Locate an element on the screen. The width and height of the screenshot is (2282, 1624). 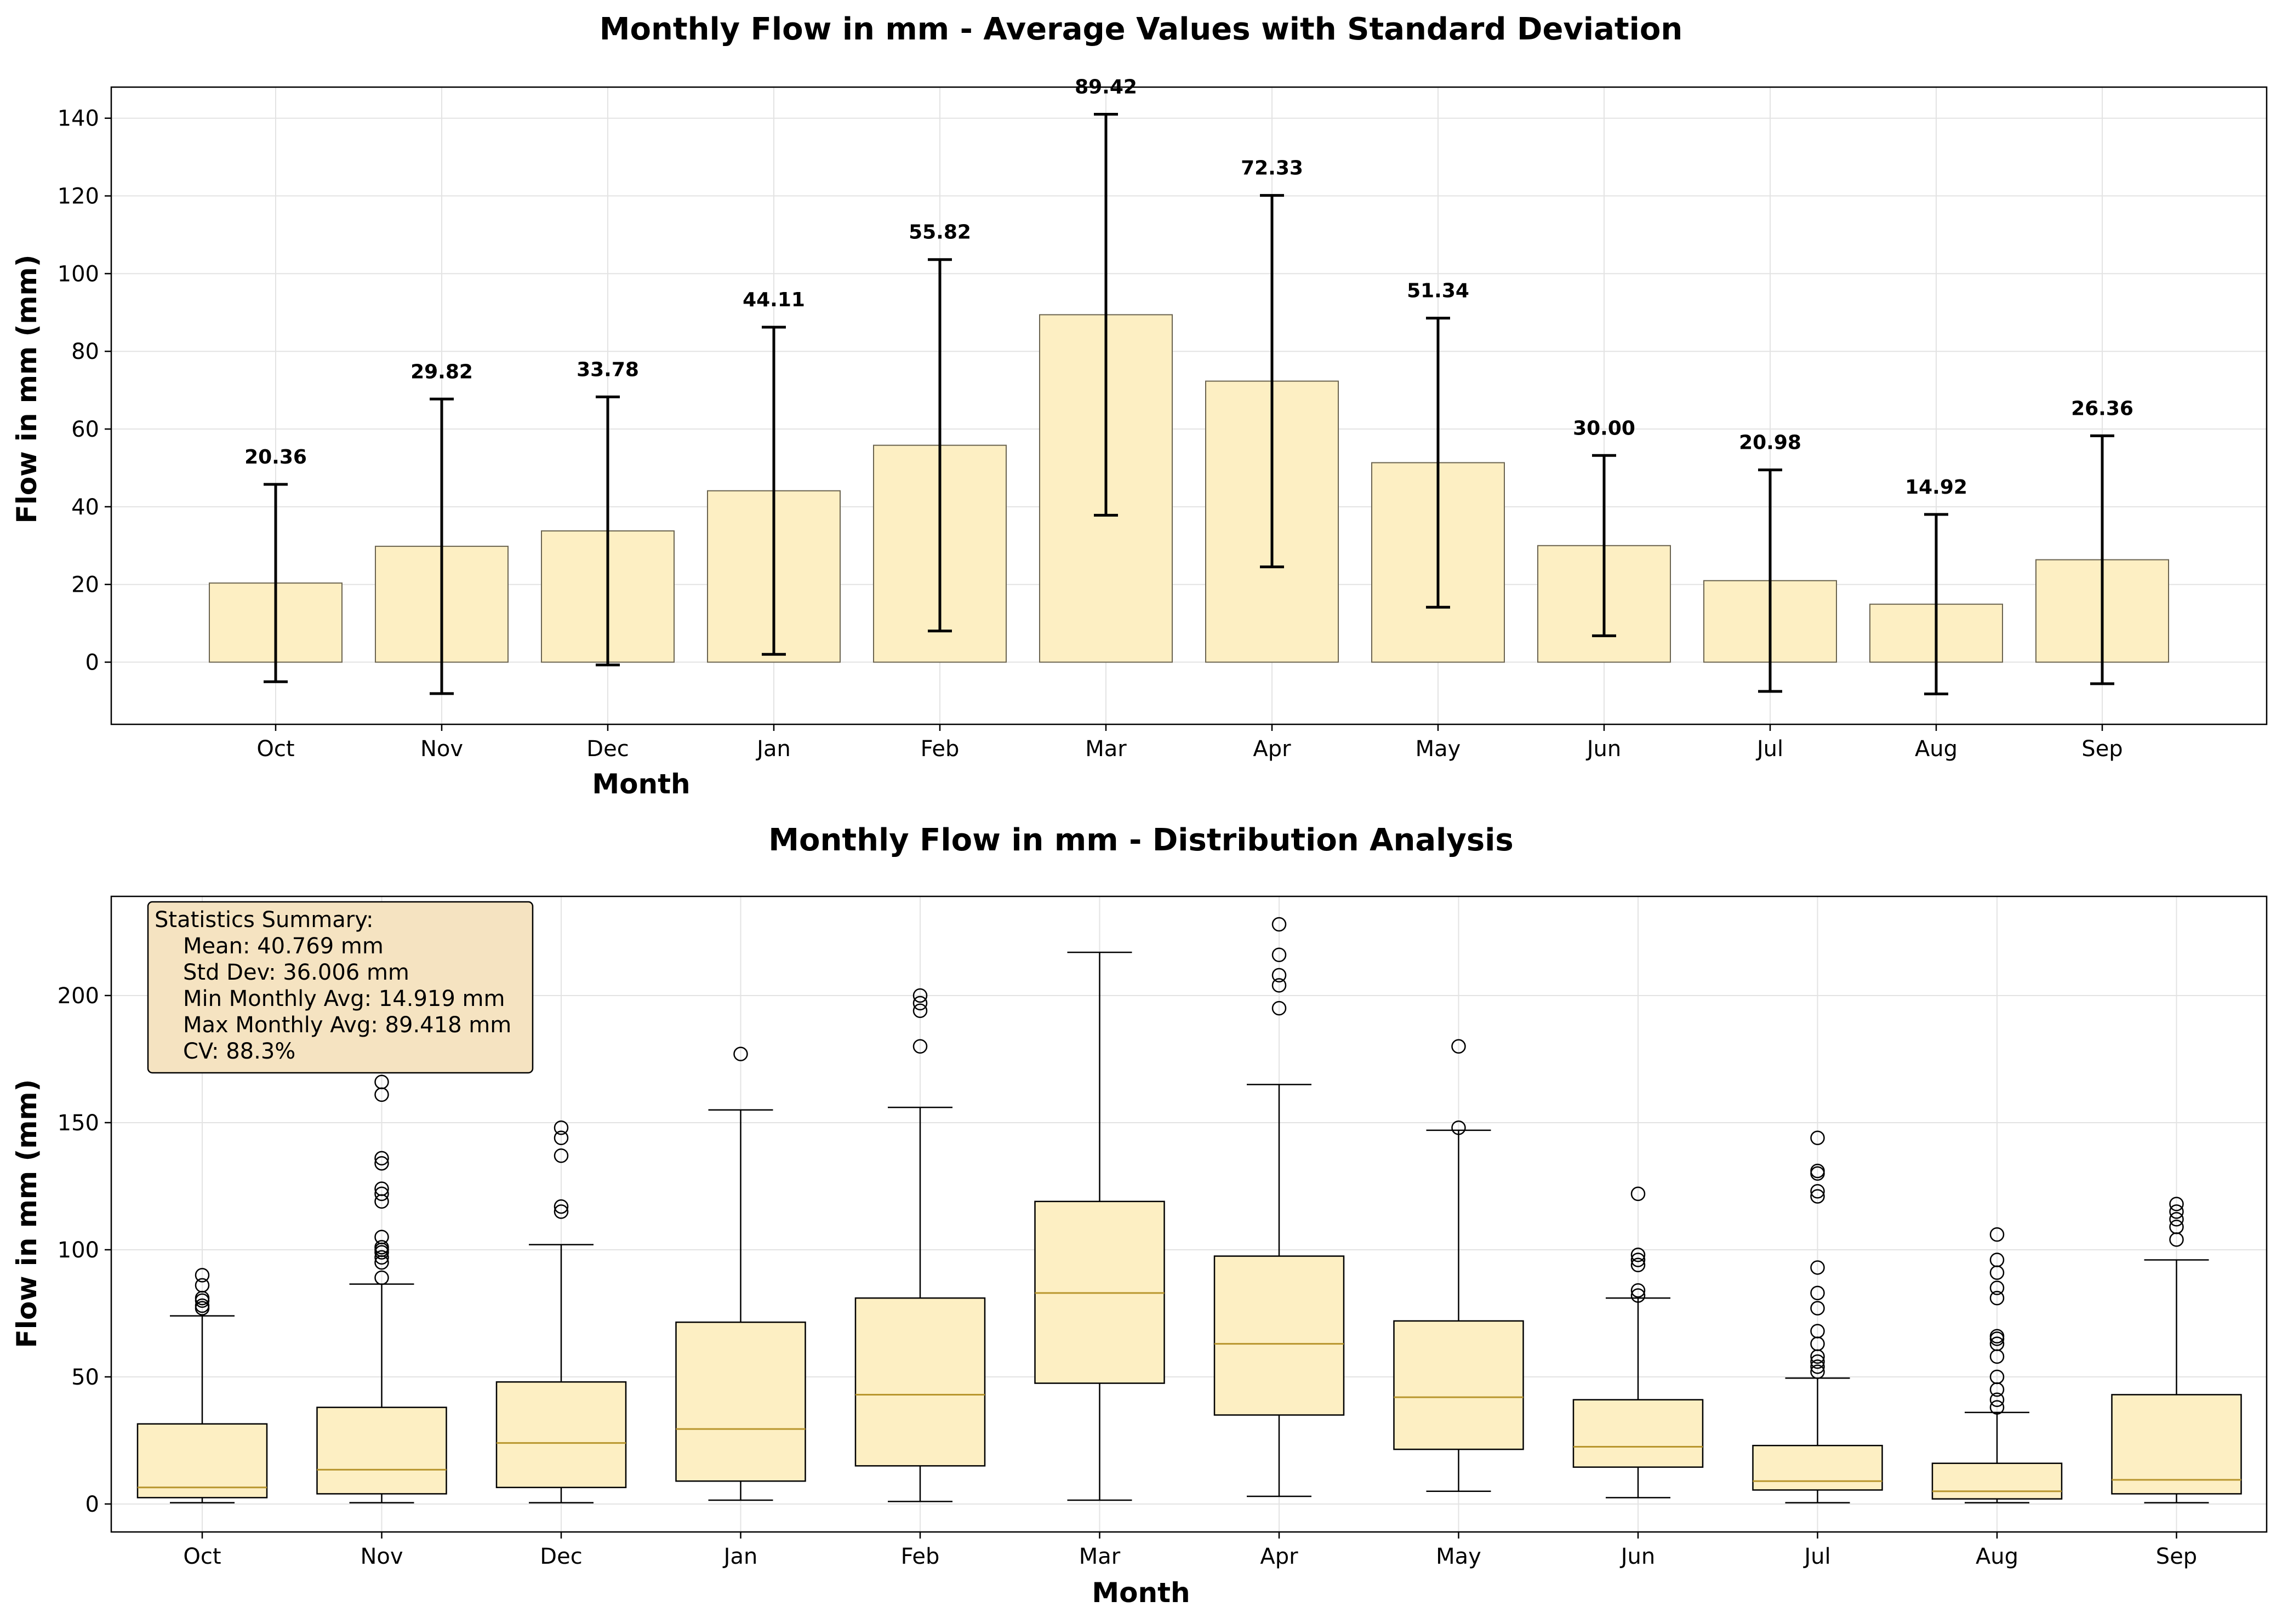
box-jan is located at coordinates (740, 1274).